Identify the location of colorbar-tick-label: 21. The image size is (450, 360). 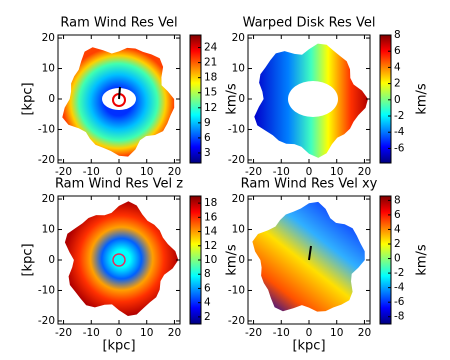
(210, 63).